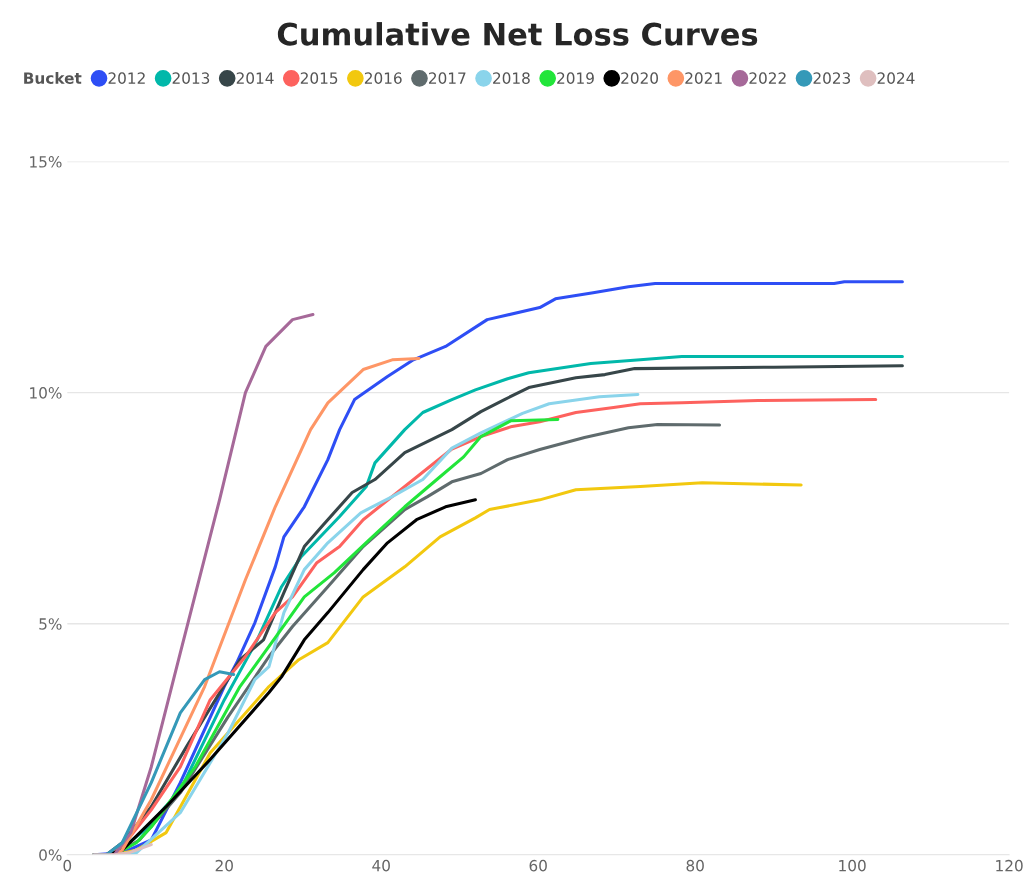 The width and height of the screenshot is (1035, 883). I want to click on y-tick-label: 5%, so click(50, 624).